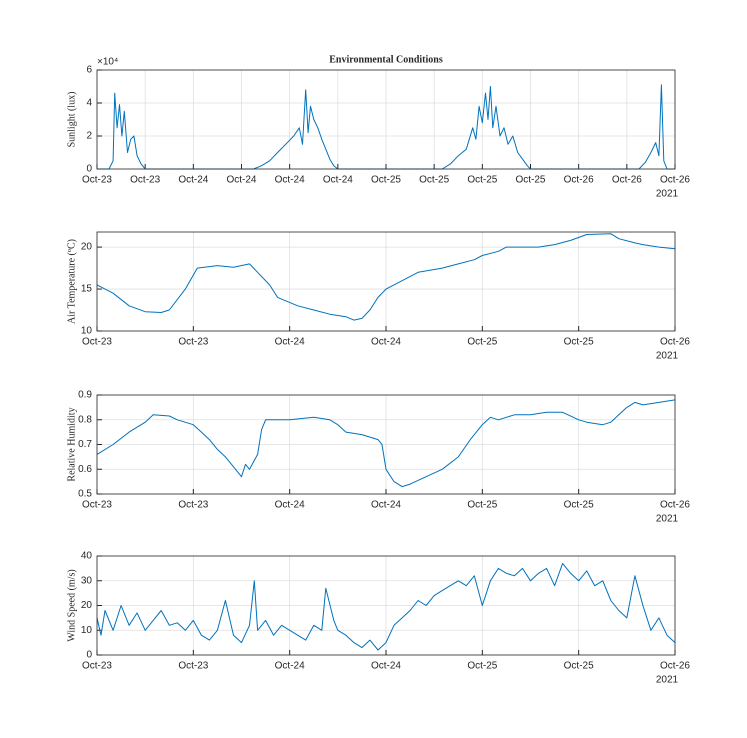 Image resolution: width=747 pixels, height=738 pixels. I want to click on y-axis-label: Air Temperature (ºC), so click(71, 281).